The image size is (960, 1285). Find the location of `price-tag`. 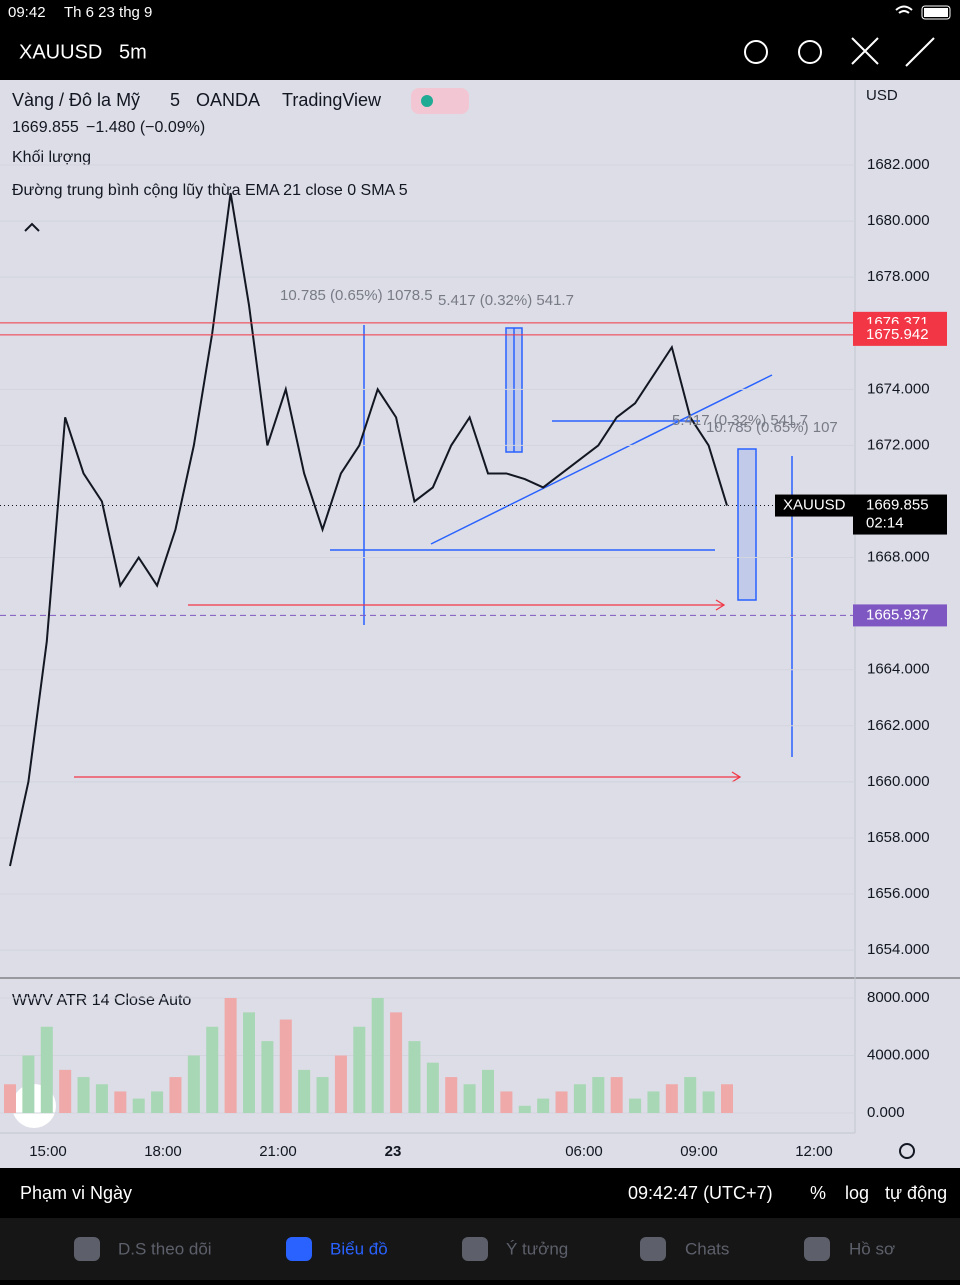

price-tag is located at coordinates (900, 514).